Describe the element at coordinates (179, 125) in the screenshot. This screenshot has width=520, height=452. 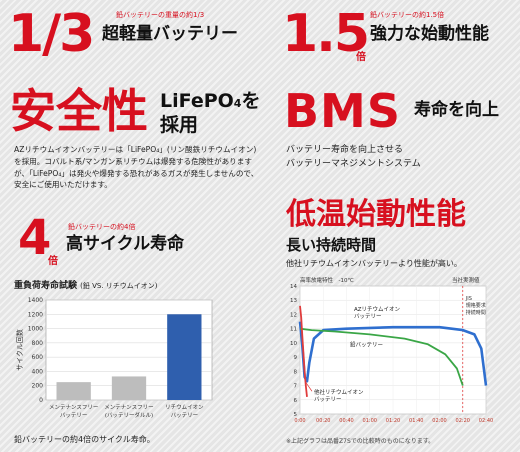
I see `panel3-saiyou: 採用` at that location.